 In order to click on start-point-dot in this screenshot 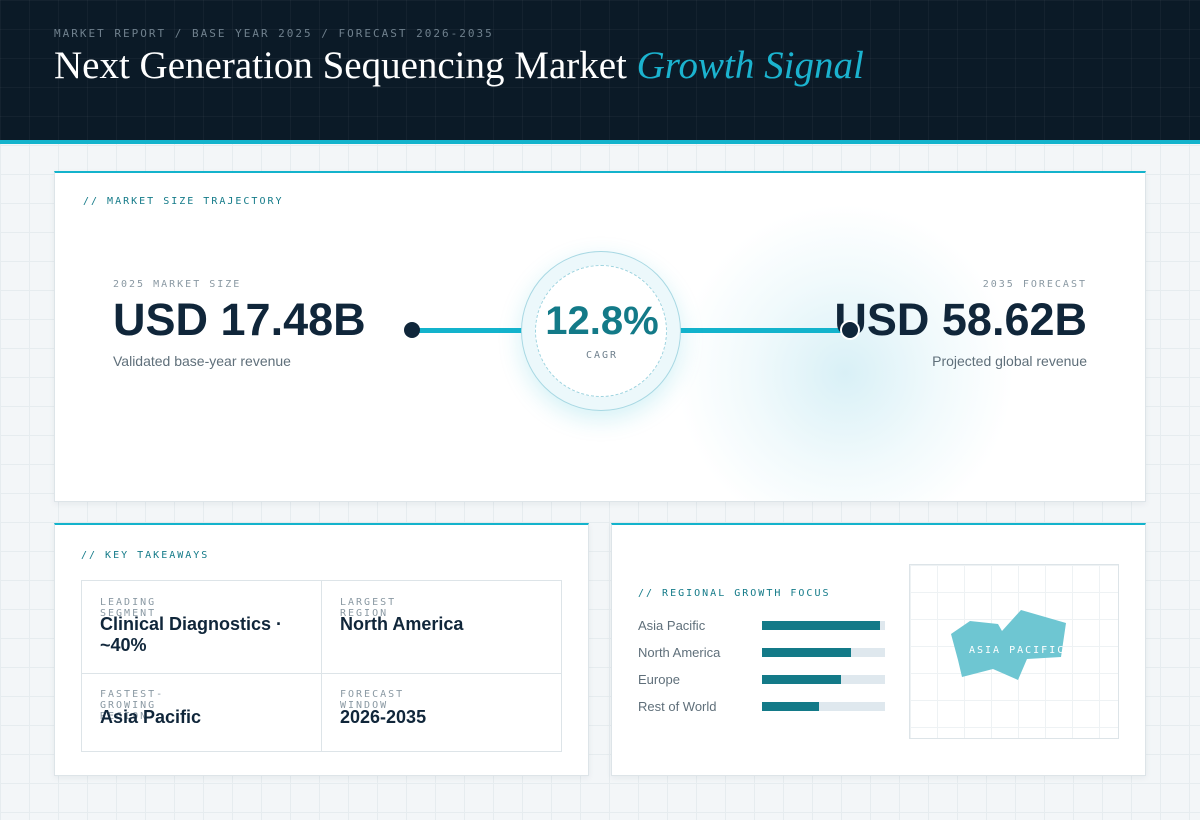, I will do `click(412, 330)`.